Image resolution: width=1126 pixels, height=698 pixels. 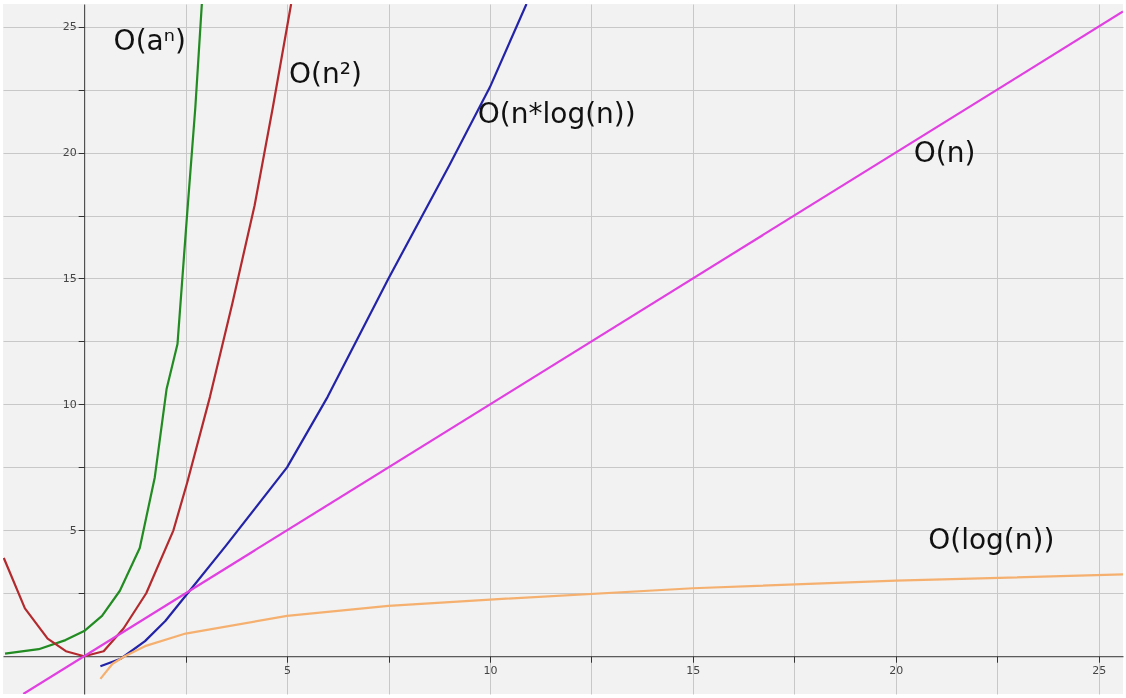 I want to click on x-tick-label: 20, so click(x=896, y=670).